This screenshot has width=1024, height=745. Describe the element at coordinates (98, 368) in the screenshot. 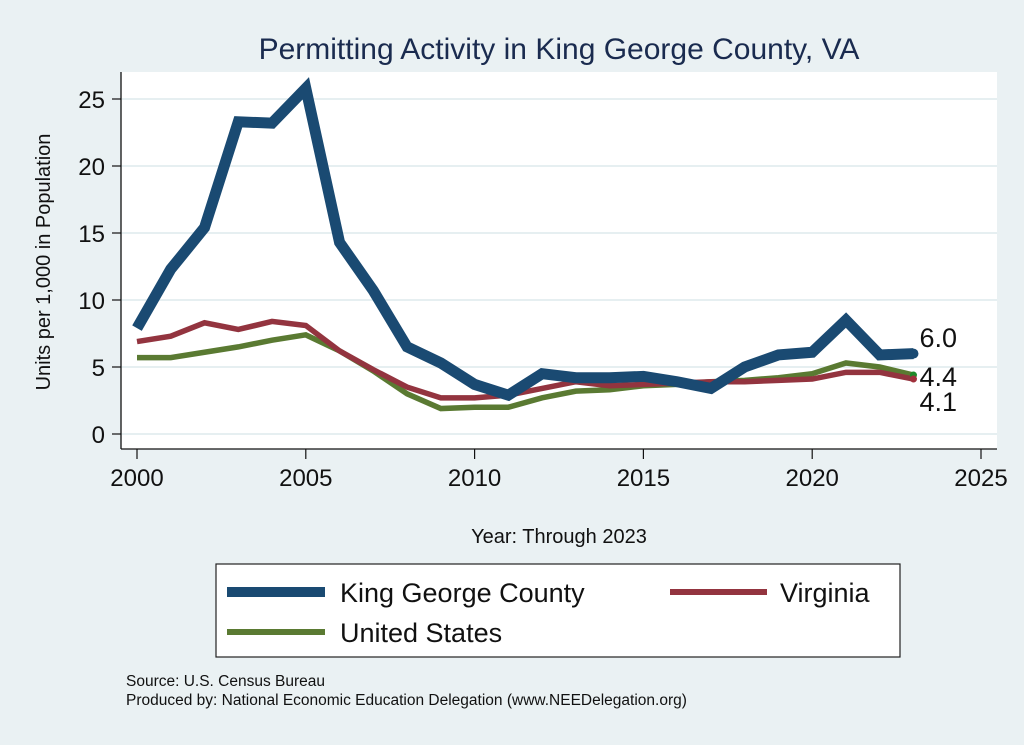

I see `y-tick-label: 5` at that location.